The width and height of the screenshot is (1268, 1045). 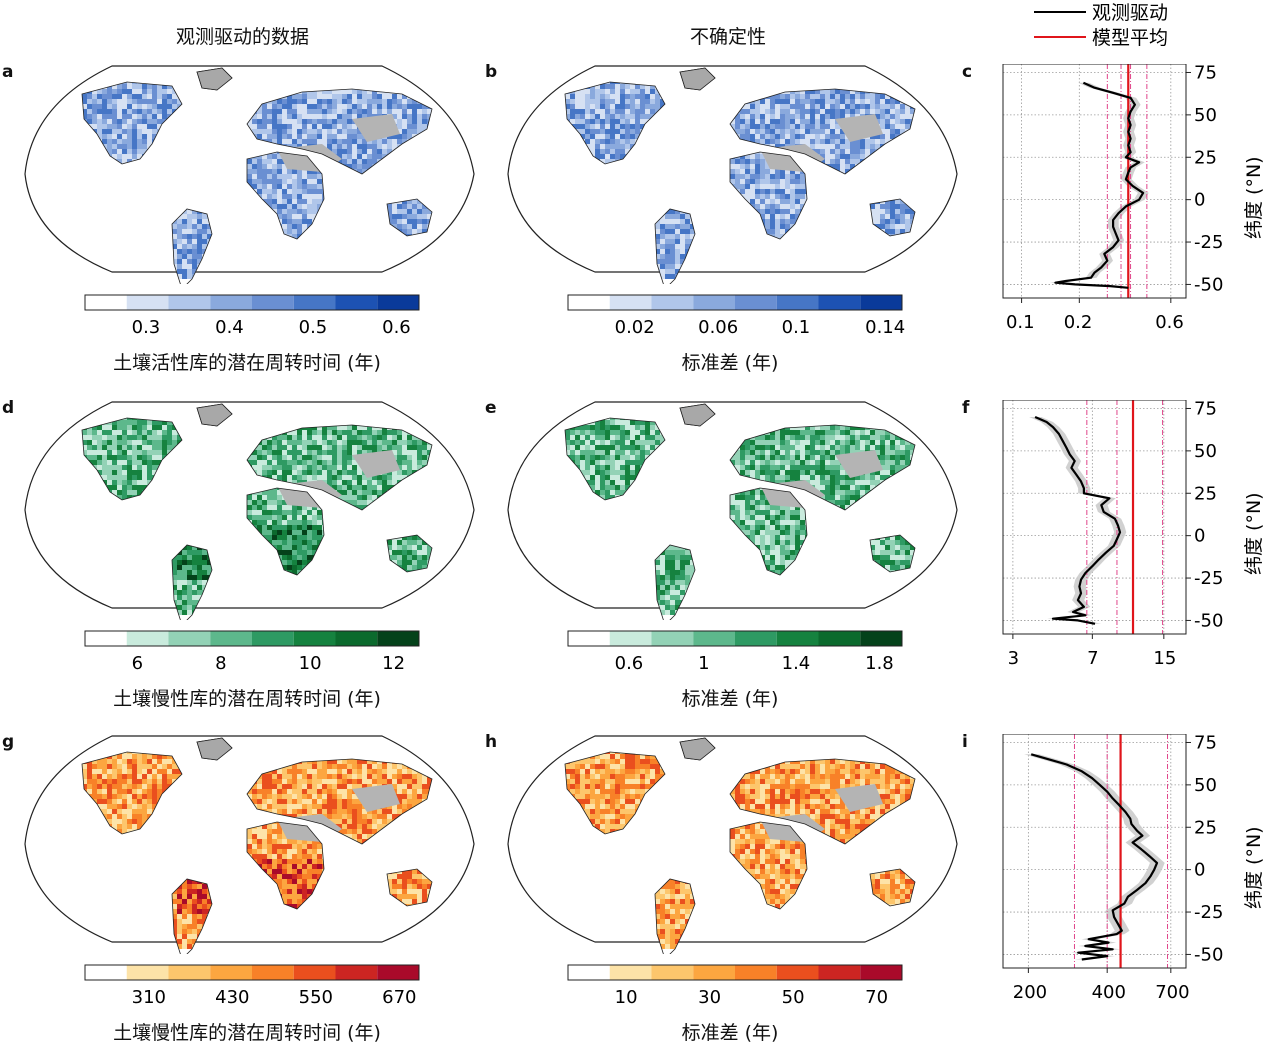 I want to click on xtick-label: 3, so click(x=1013, y=658).